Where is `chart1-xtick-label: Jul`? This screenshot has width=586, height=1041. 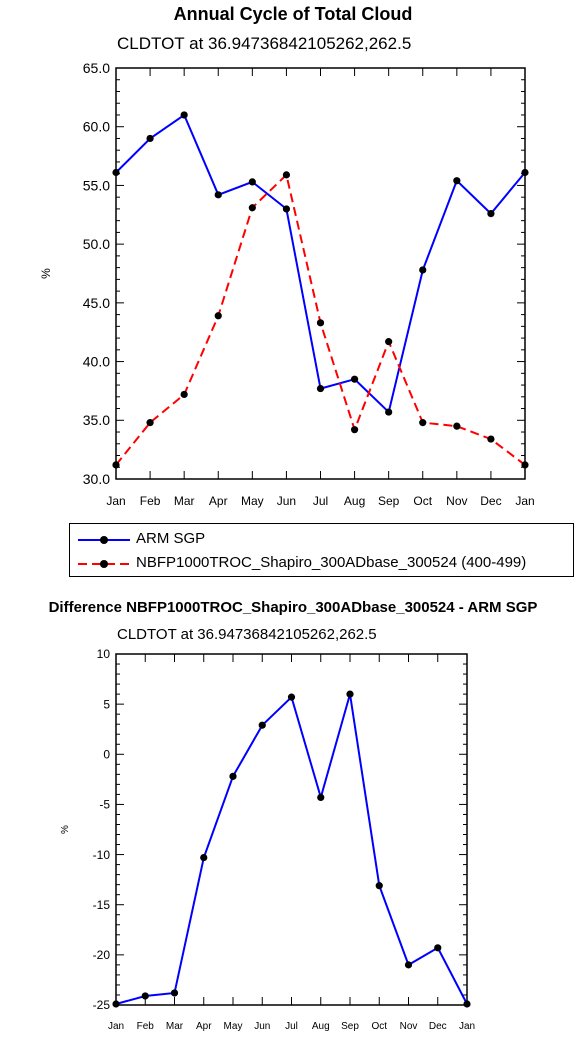
chart1-xtick-label: Jul is located at coordinates (320, 501).